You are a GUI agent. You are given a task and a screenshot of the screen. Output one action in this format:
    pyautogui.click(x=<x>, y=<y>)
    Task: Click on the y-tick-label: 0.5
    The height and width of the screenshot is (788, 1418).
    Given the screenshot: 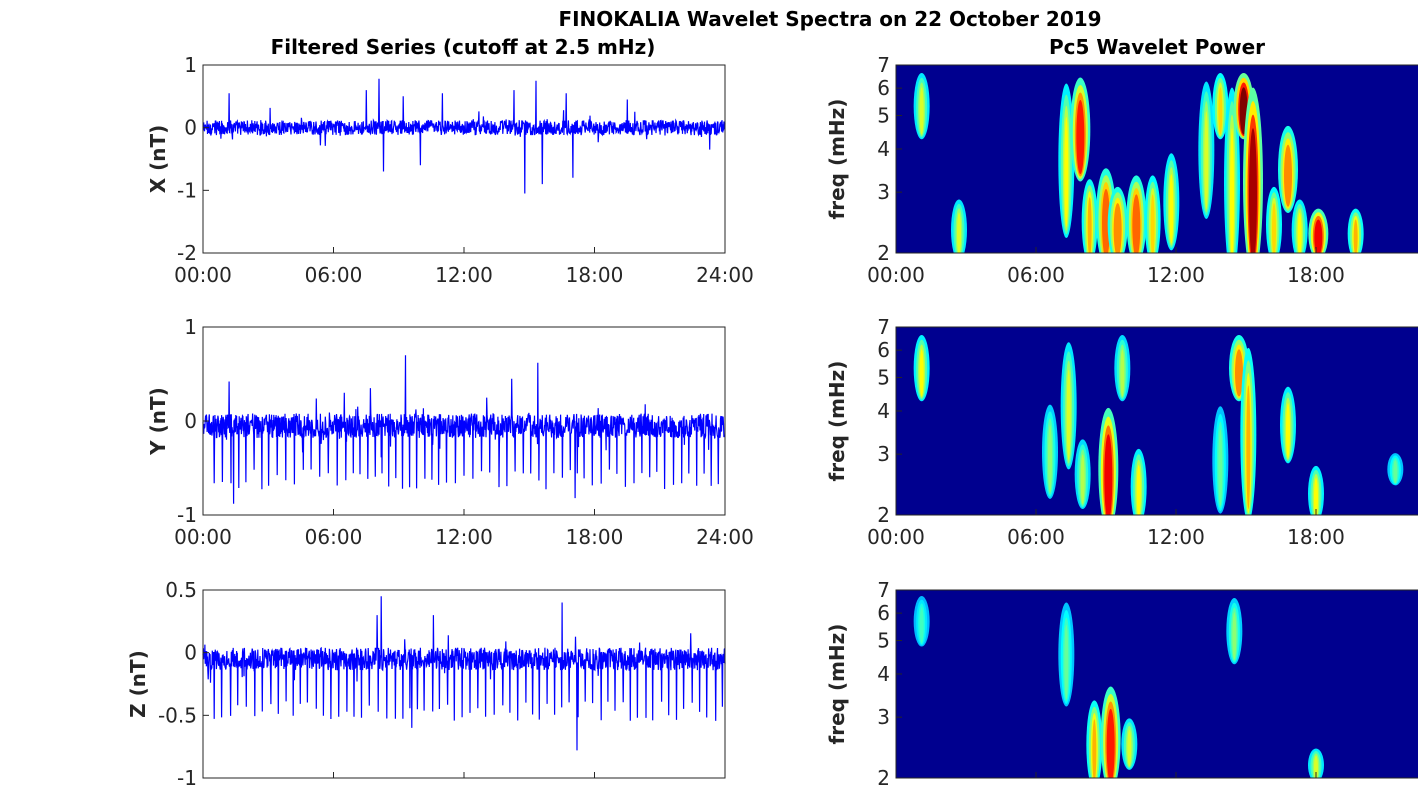 What is the action you would take?
    pyautogui.click(x=181, y=590)
    